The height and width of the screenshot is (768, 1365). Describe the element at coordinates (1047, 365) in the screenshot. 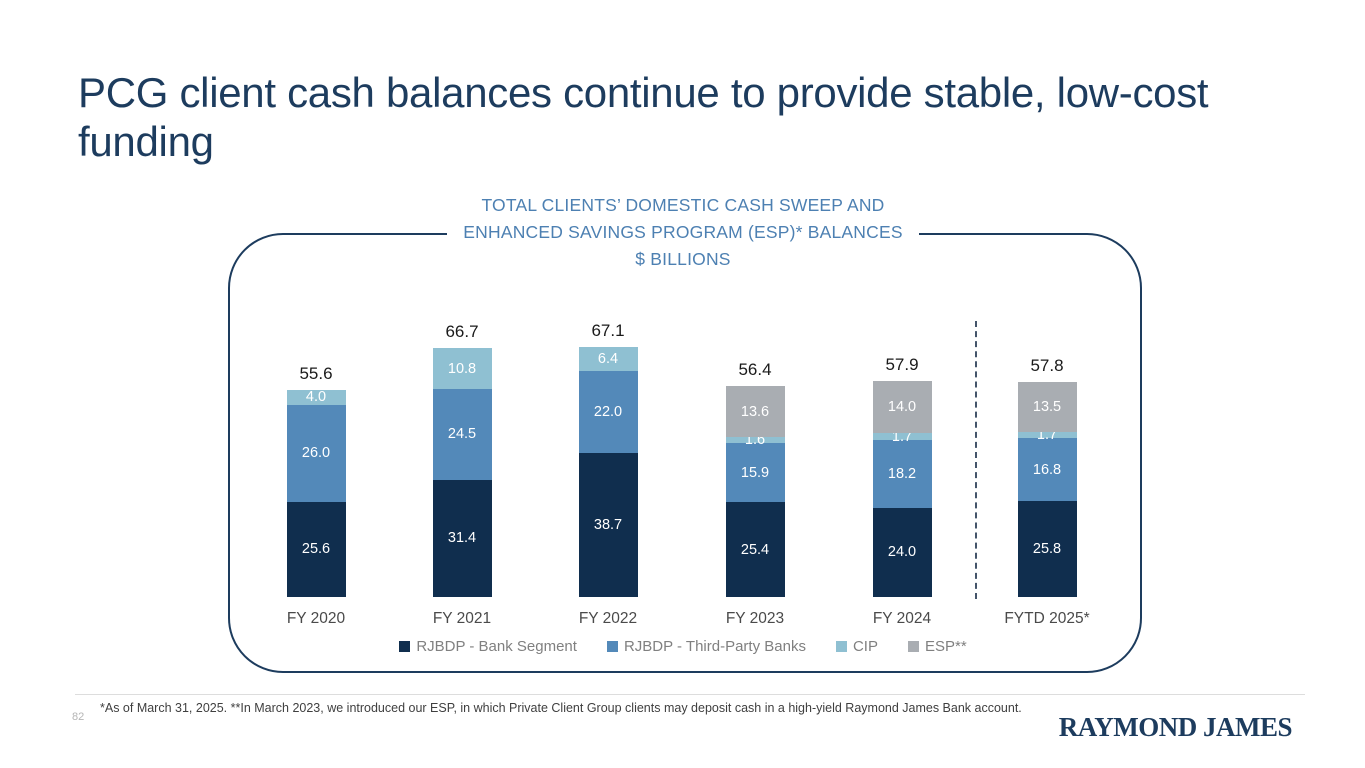

I see `bar-total-label: 57.8` at that location.